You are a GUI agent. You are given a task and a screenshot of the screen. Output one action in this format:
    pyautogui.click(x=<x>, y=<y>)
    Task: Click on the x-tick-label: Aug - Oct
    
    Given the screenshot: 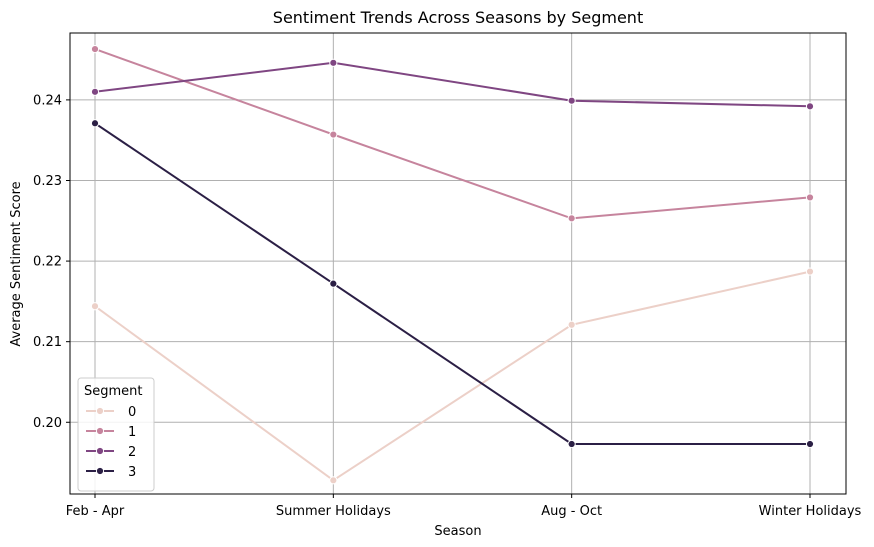 What is the action you would take?
    pyautogui.click(x=571, y=511)
    